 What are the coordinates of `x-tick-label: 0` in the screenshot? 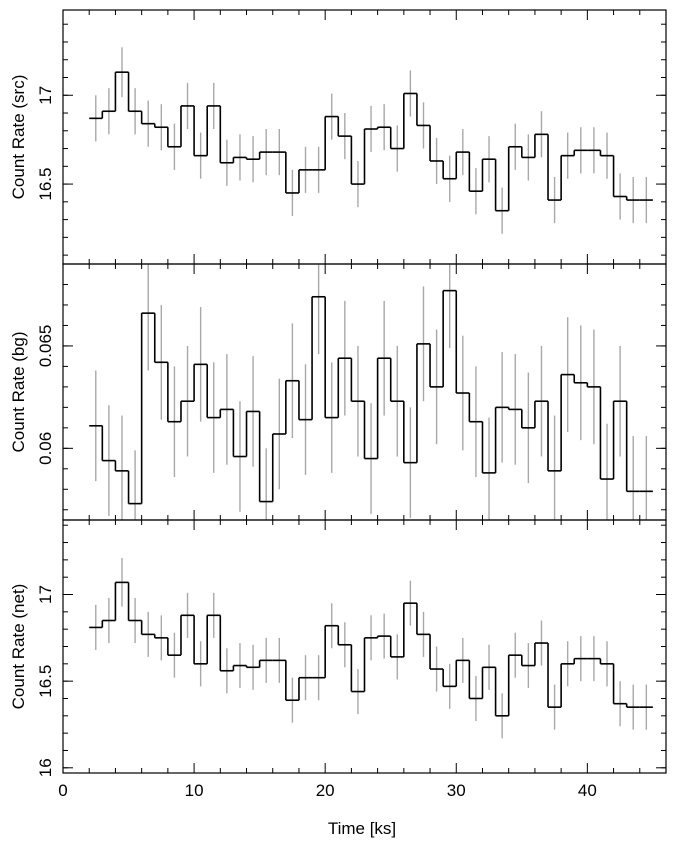 It's located at (62, 790).